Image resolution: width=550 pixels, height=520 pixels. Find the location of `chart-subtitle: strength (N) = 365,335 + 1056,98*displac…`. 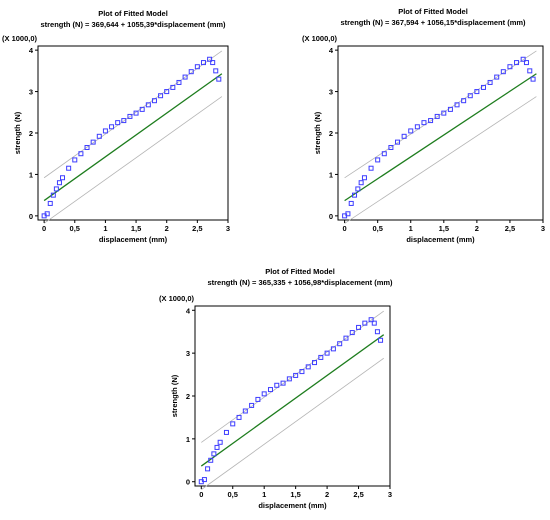

chart-subtitle: strength (N) = 365,335 + 1056,98*displac… is located at coordinates (300, 282).